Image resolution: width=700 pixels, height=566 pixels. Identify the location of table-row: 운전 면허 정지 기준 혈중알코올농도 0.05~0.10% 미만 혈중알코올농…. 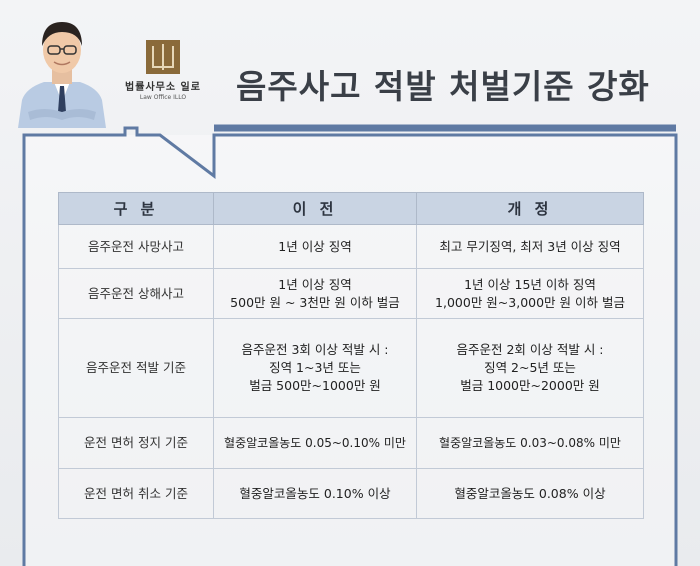
(351, 443).